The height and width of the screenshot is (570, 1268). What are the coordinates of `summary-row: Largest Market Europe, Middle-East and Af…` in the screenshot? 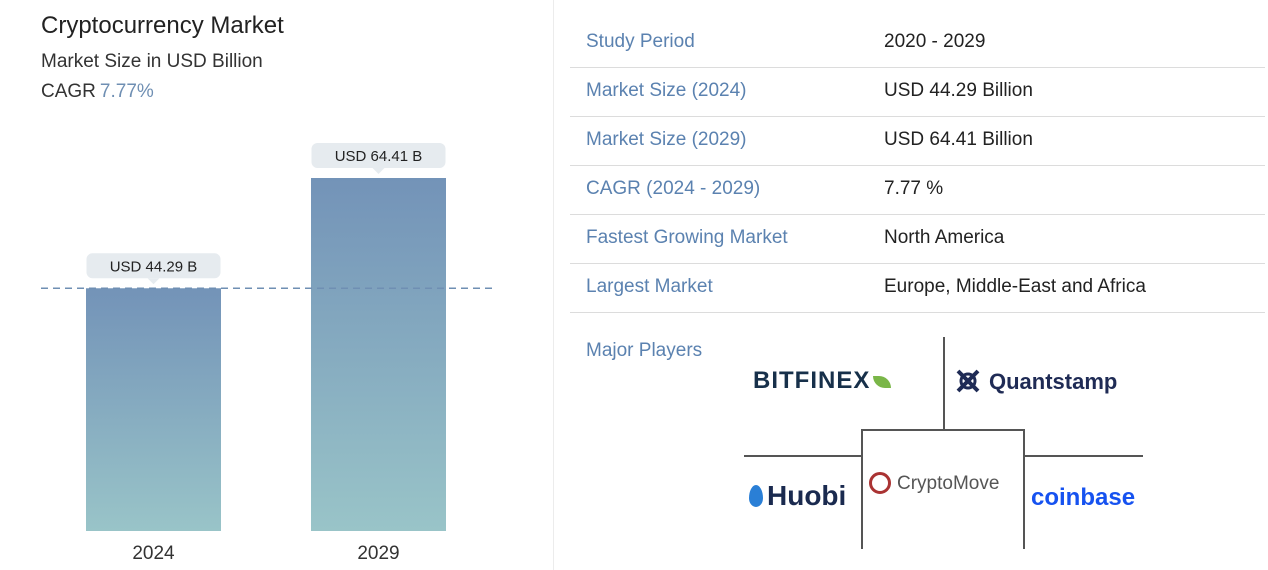 It's located at (917, 288).